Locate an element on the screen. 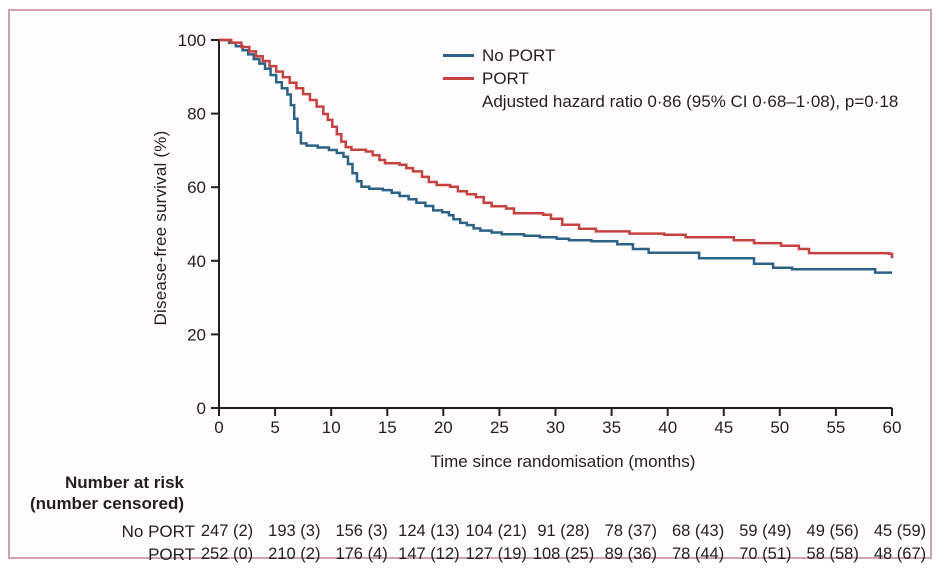  x-tick-label: 20 is located at coordinates (443, 427).